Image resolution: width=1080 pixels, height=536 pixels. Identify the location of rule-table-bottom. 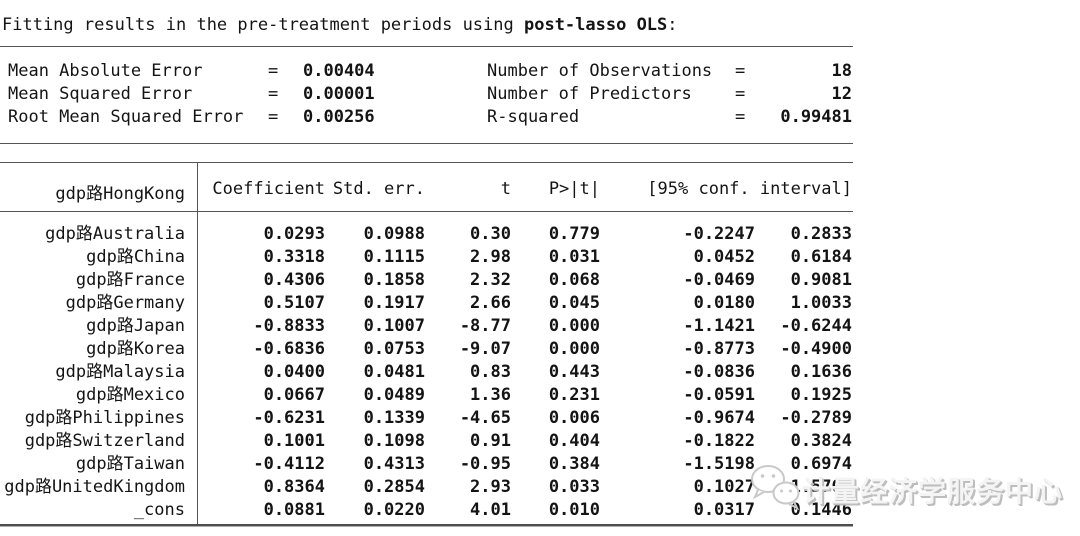
(426, 525).